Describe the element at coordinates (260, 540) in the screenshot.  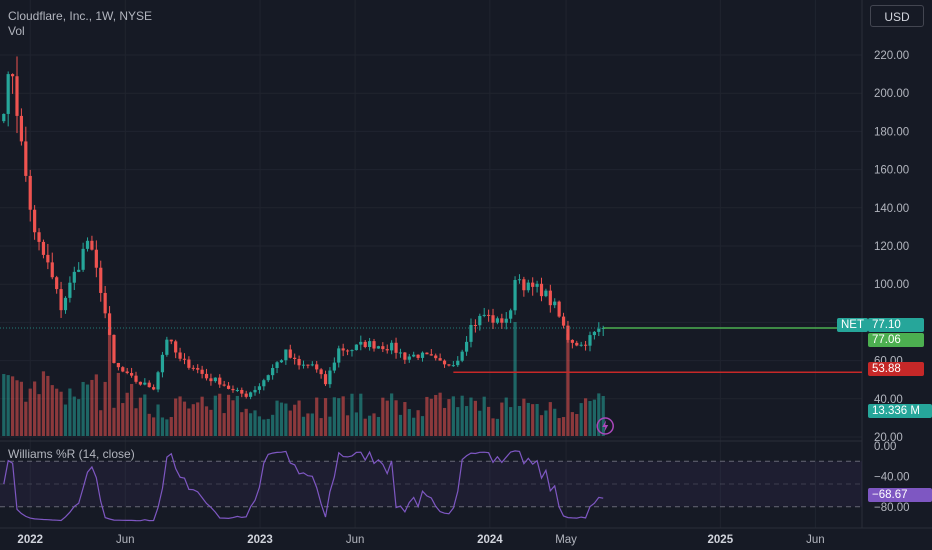
I see `time-tick-label: 2023` at that location.